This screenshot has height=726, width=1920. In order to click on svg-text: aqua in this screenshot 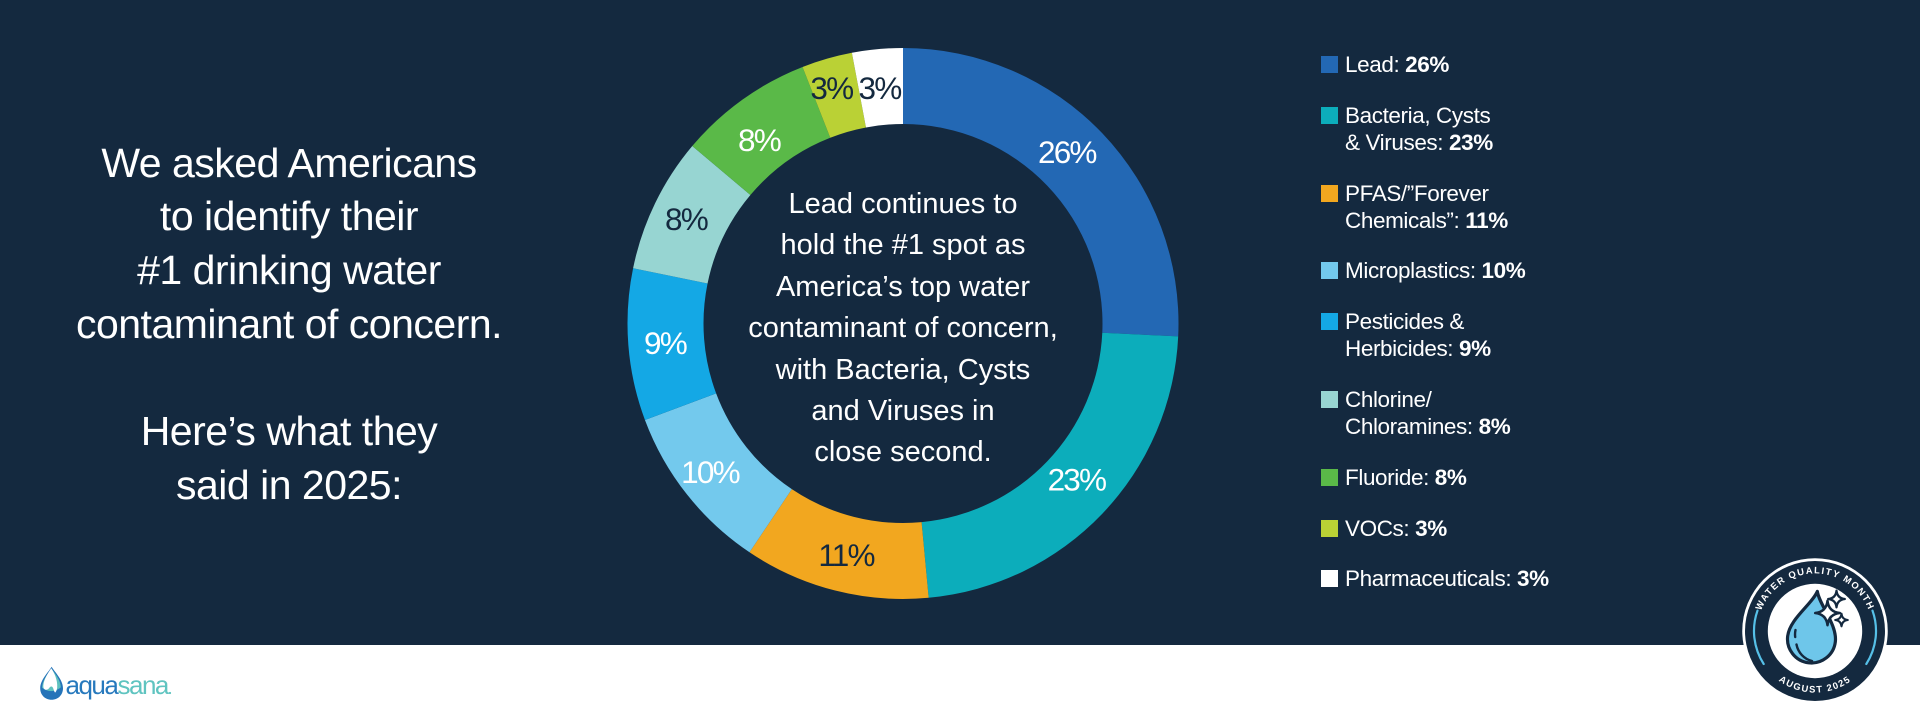, I will do `click(93, 685)`.